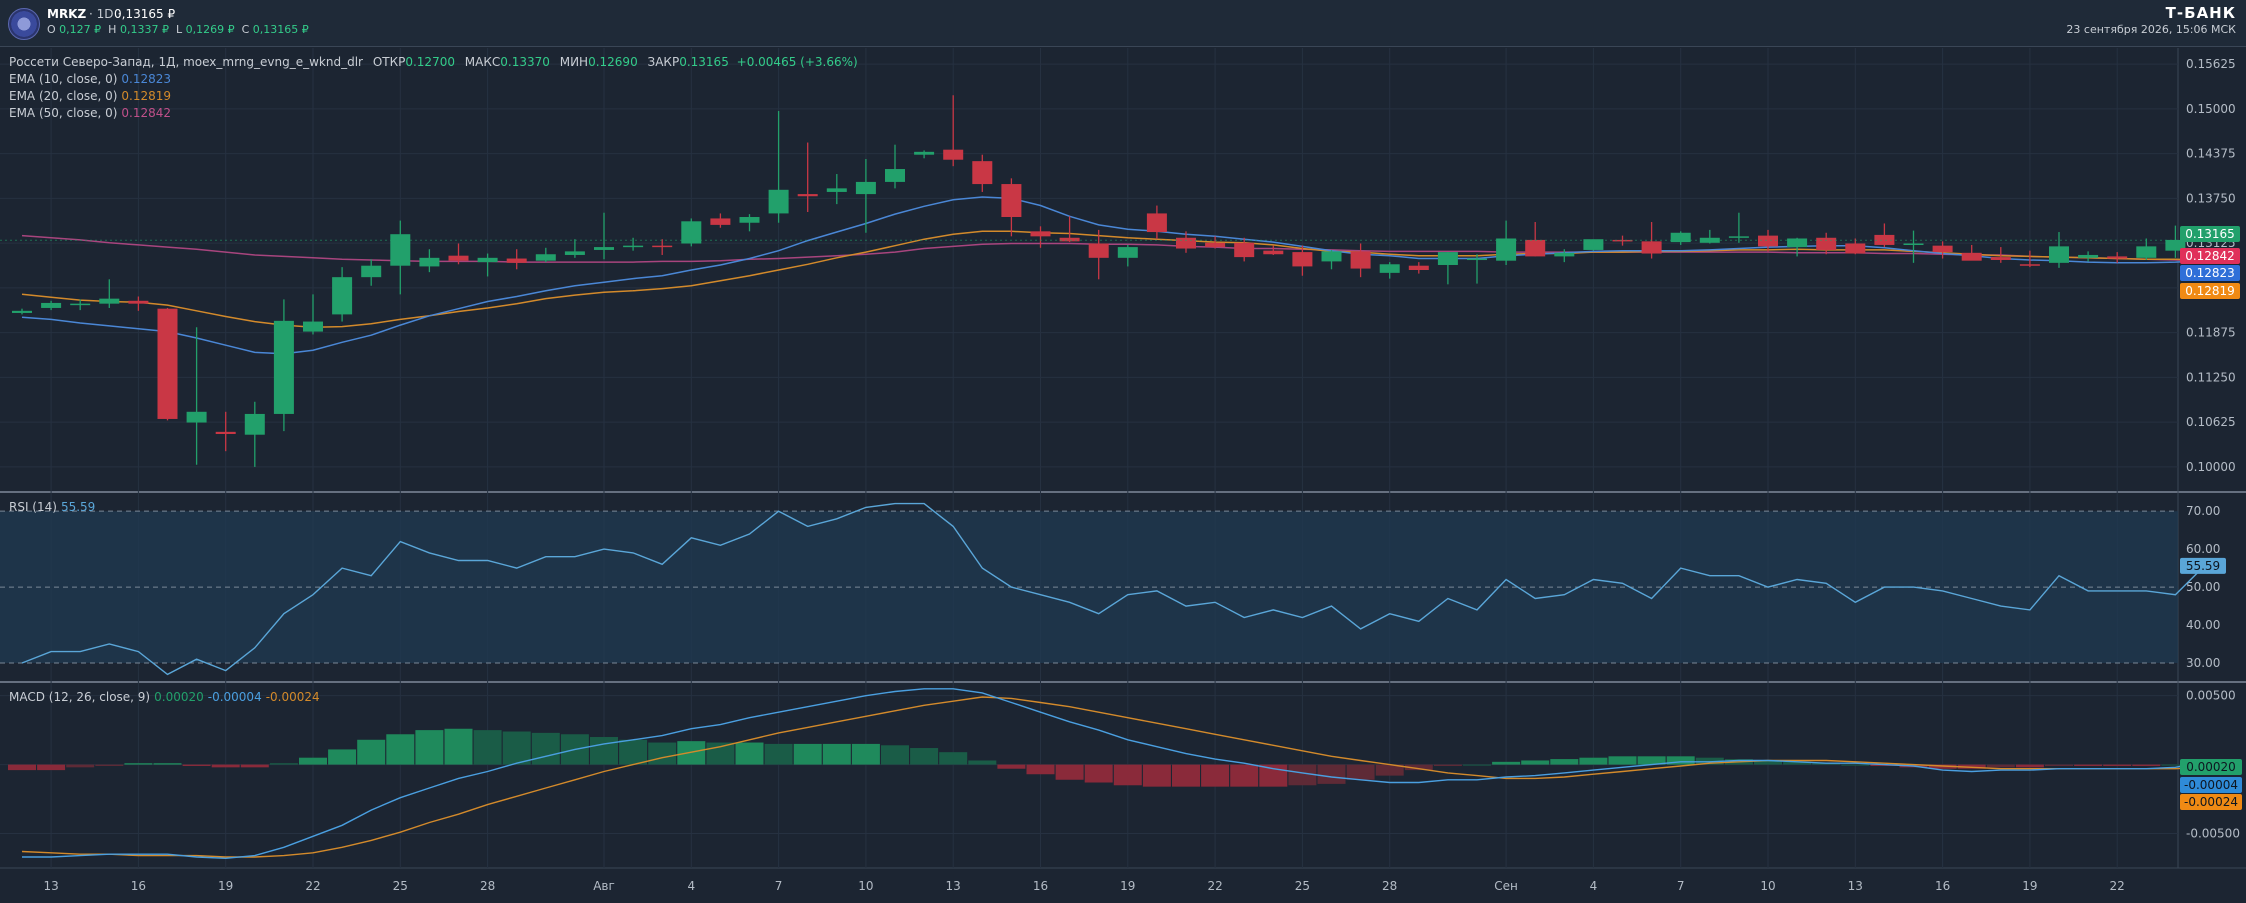 The image size is (2246, 903). I want to click on ticker-symbol: MRKZ, so click(67, 14).